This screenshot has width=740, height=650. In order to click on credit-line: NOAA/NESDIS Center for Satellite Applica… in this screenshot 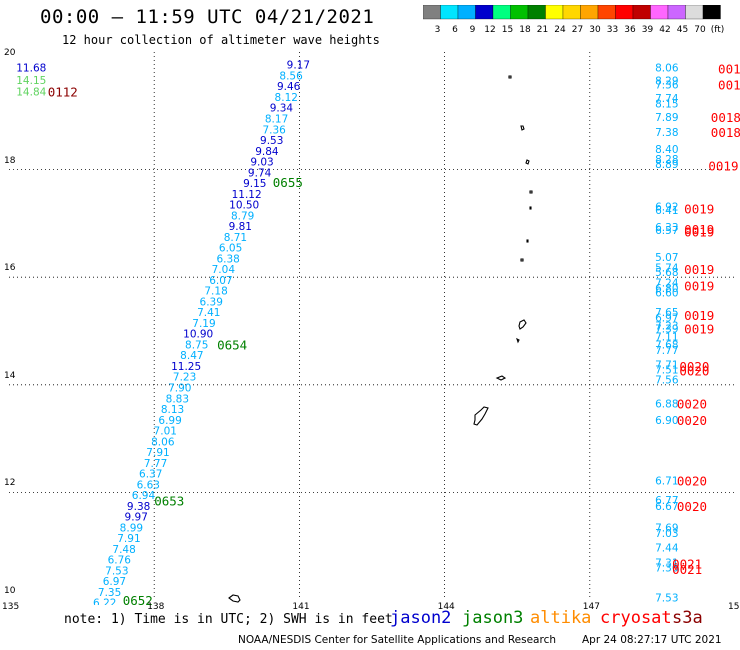, I will do `click(397, 640)`.